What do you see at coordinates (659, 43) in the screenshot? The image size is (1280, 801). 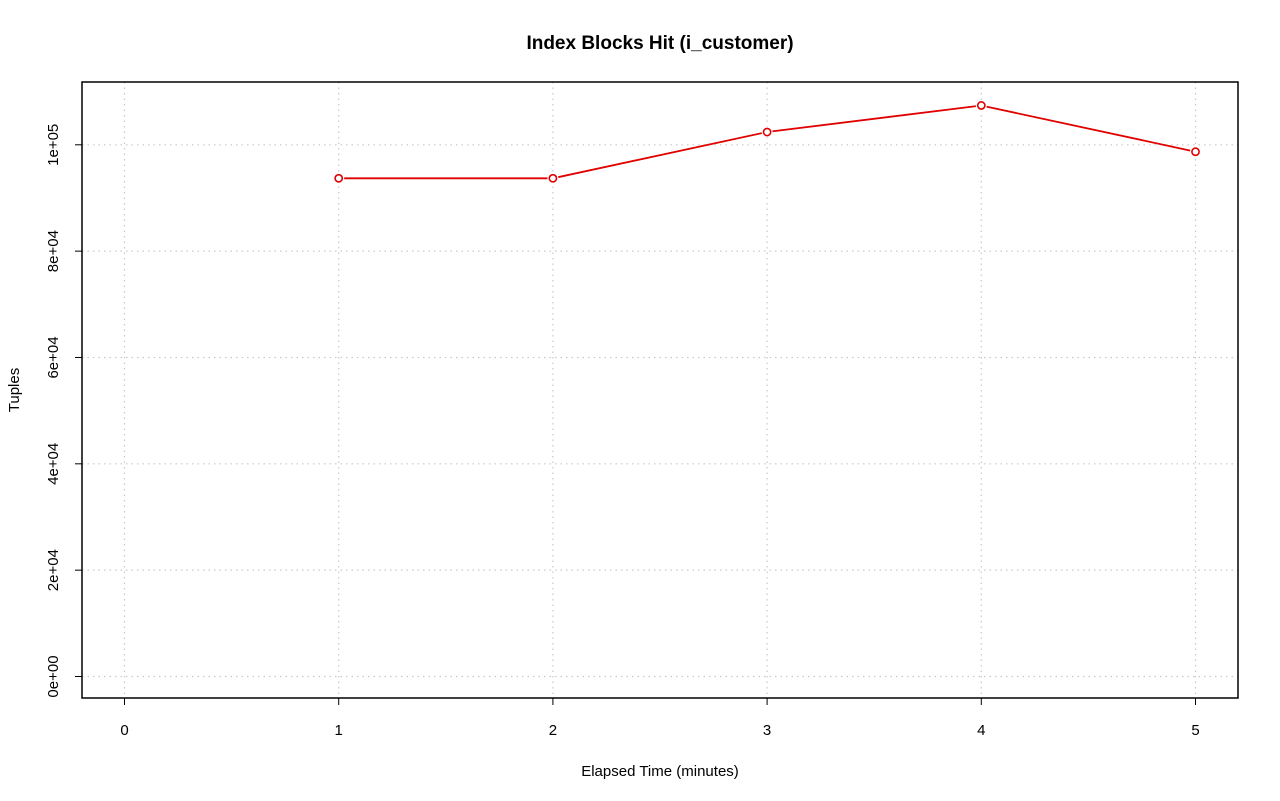 I see `chart-title: Index Blocks Hit (i_customer)` at bounding box center [659, 43].